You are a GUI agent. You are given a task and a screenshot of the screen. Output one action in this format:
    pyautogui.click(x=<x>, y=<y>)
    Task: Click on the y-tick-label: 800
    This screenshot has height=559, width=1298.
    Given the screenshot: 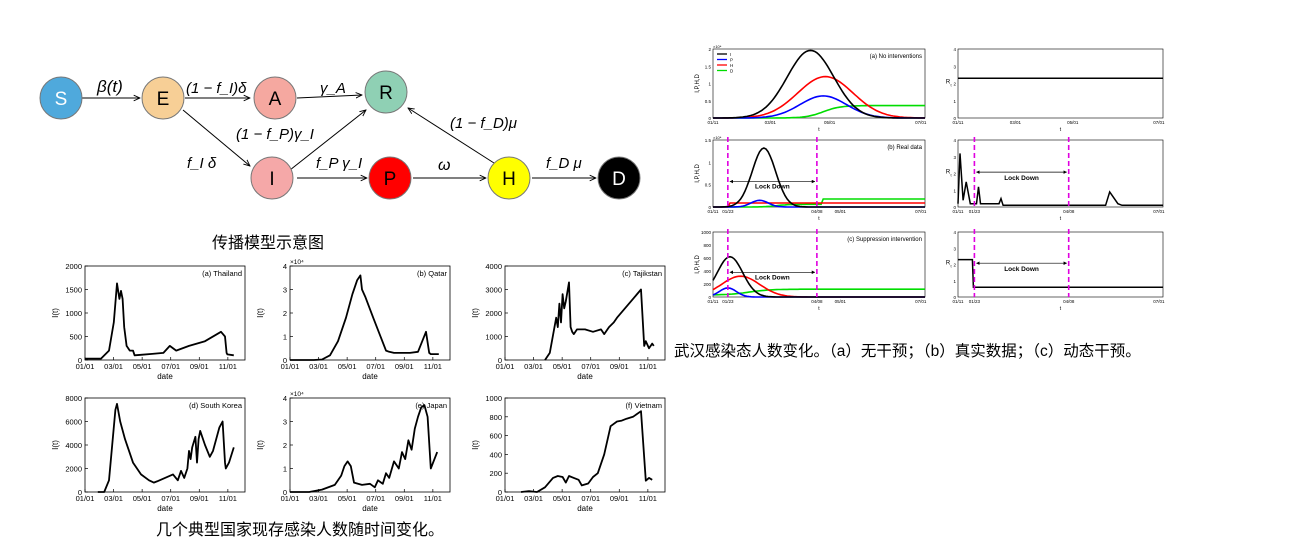 What is the action you would take?
    pyautogui.click(x=495, y=417)
    